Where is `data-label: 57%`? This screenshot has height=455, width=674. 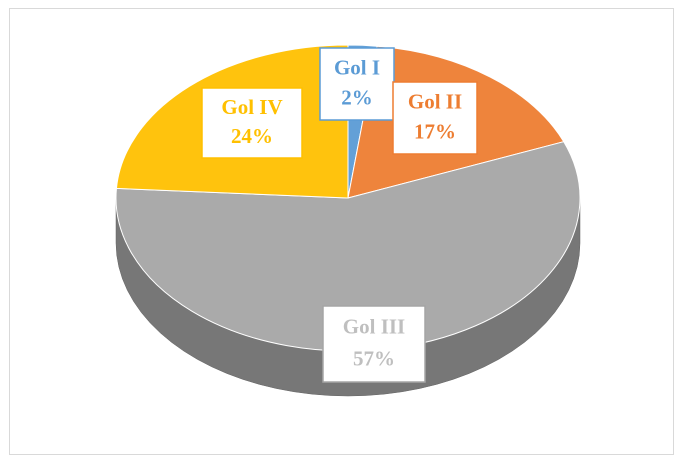 data-label: 57% is located at coordinates (374, 359).